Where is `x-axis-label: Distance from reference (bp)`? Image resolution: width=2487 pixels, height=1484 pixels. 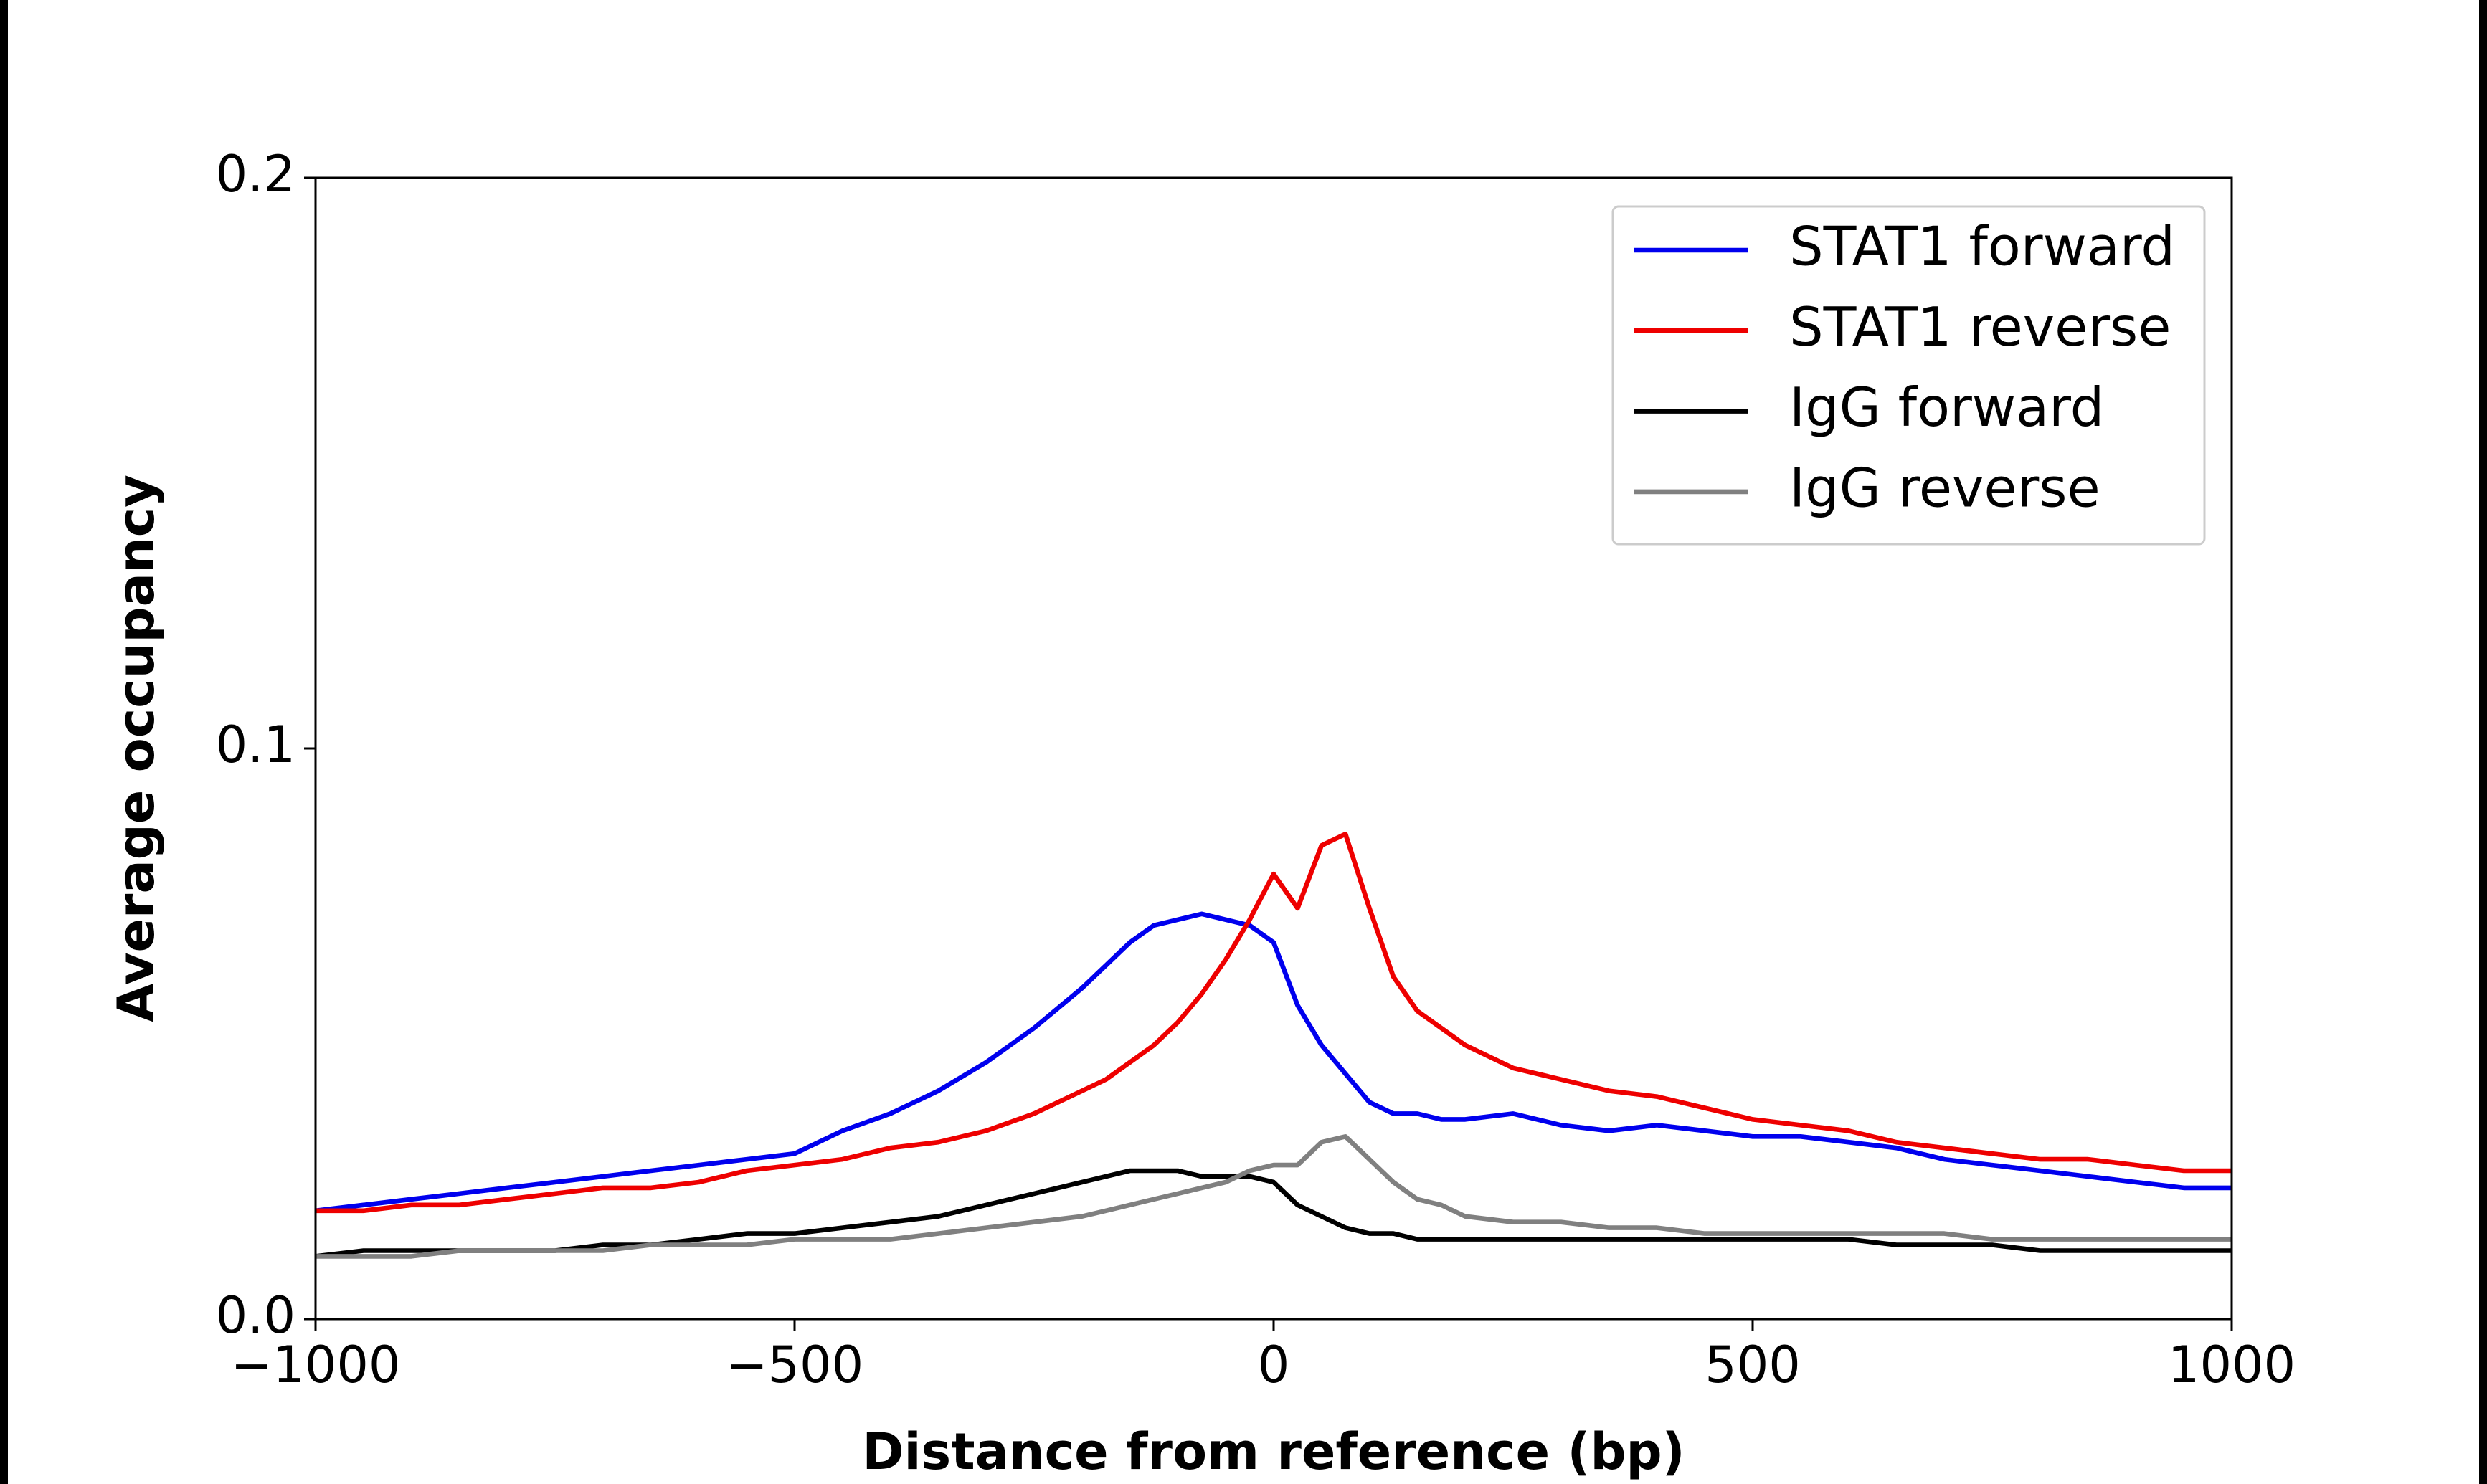
x-axis-label: Distance from reference (bp) is located at coordinates (1273, 1452).